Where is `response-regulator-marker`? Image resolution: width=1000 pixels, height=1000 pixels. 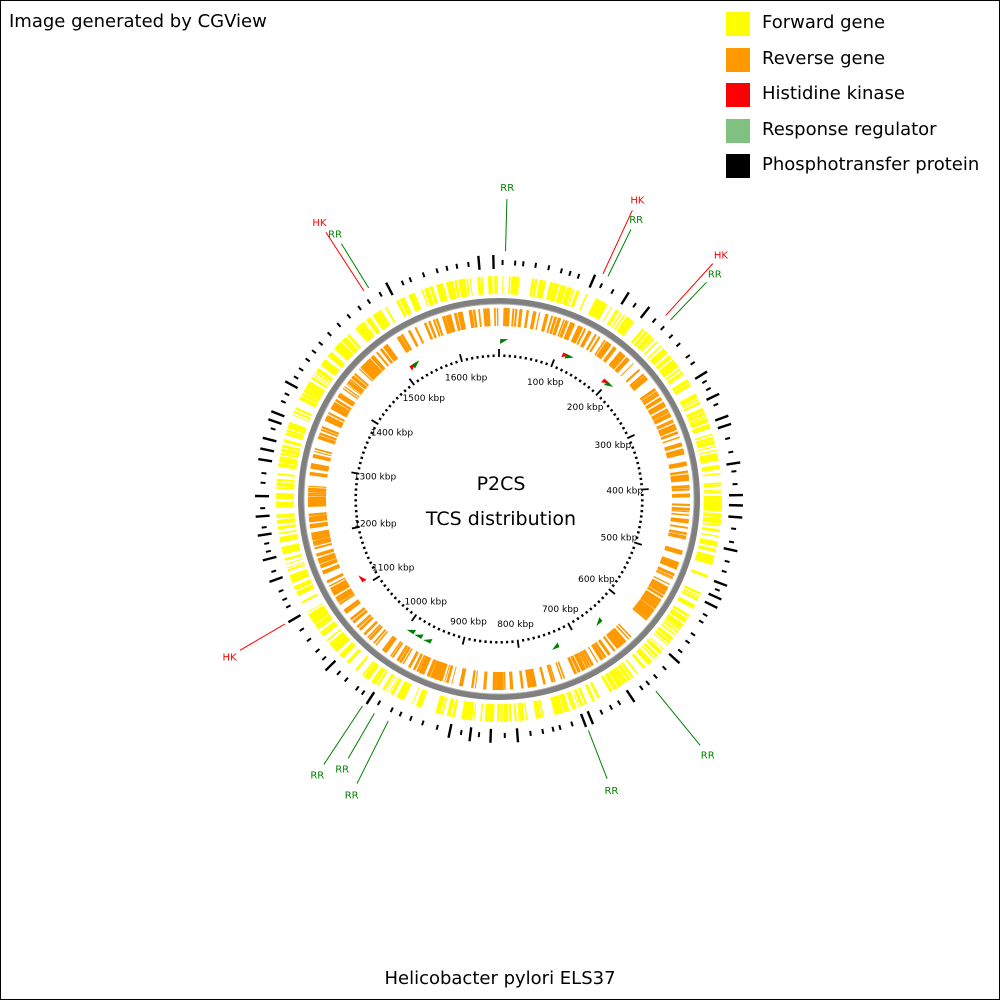
response-regulator-marker is located at coordinates (428, 641).